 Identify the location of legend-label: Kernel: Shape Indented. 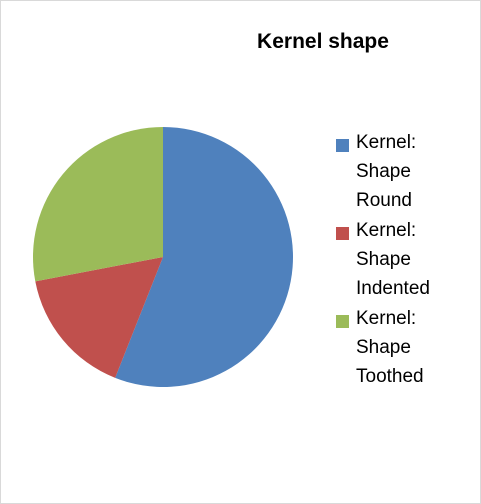
(393, 259).